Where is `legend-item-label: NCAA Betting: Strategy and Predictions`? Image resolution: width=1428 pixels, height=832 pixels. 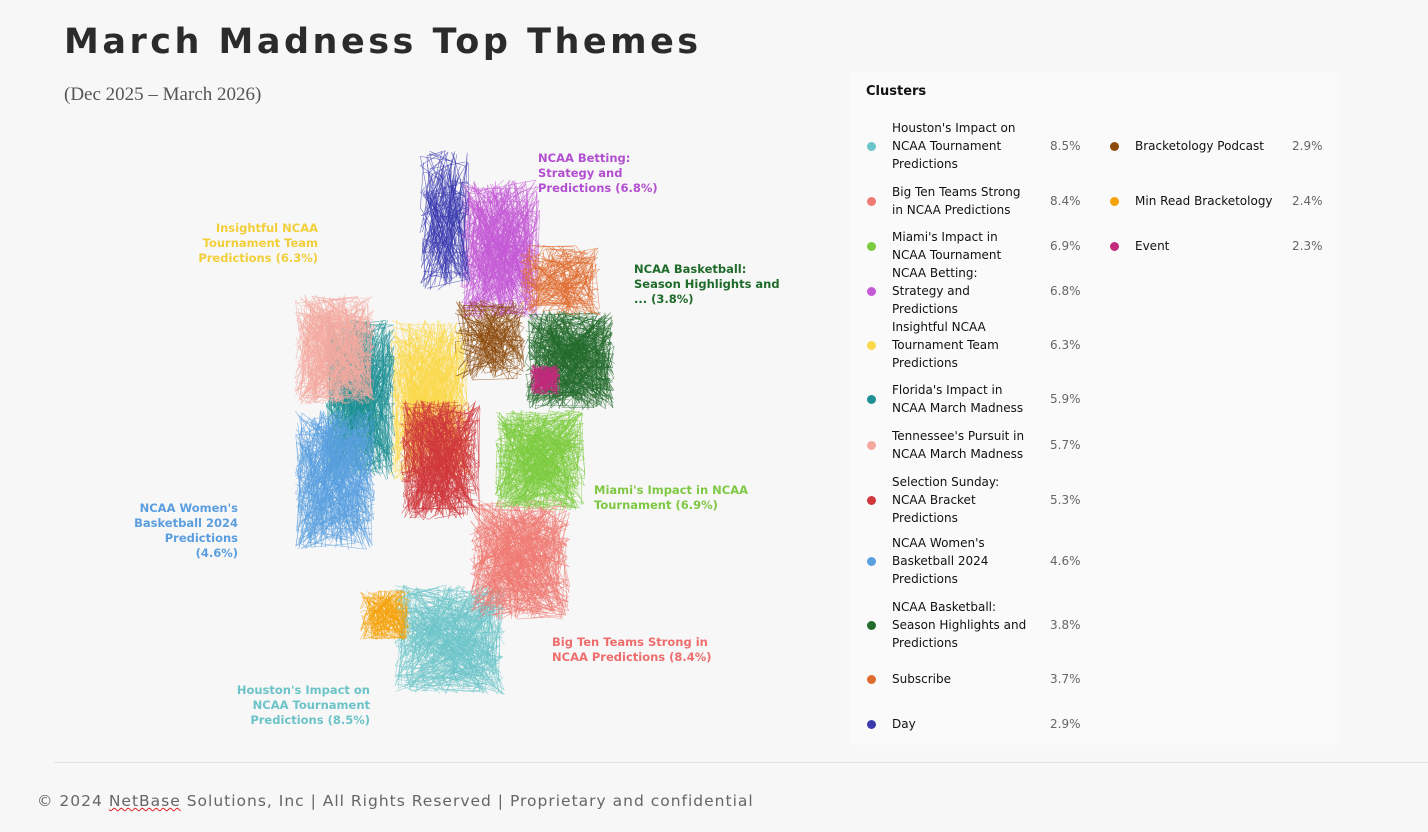 legend-item-label: NCAA Betting: Strategy and Predictions is located at coordinates (935, 291).